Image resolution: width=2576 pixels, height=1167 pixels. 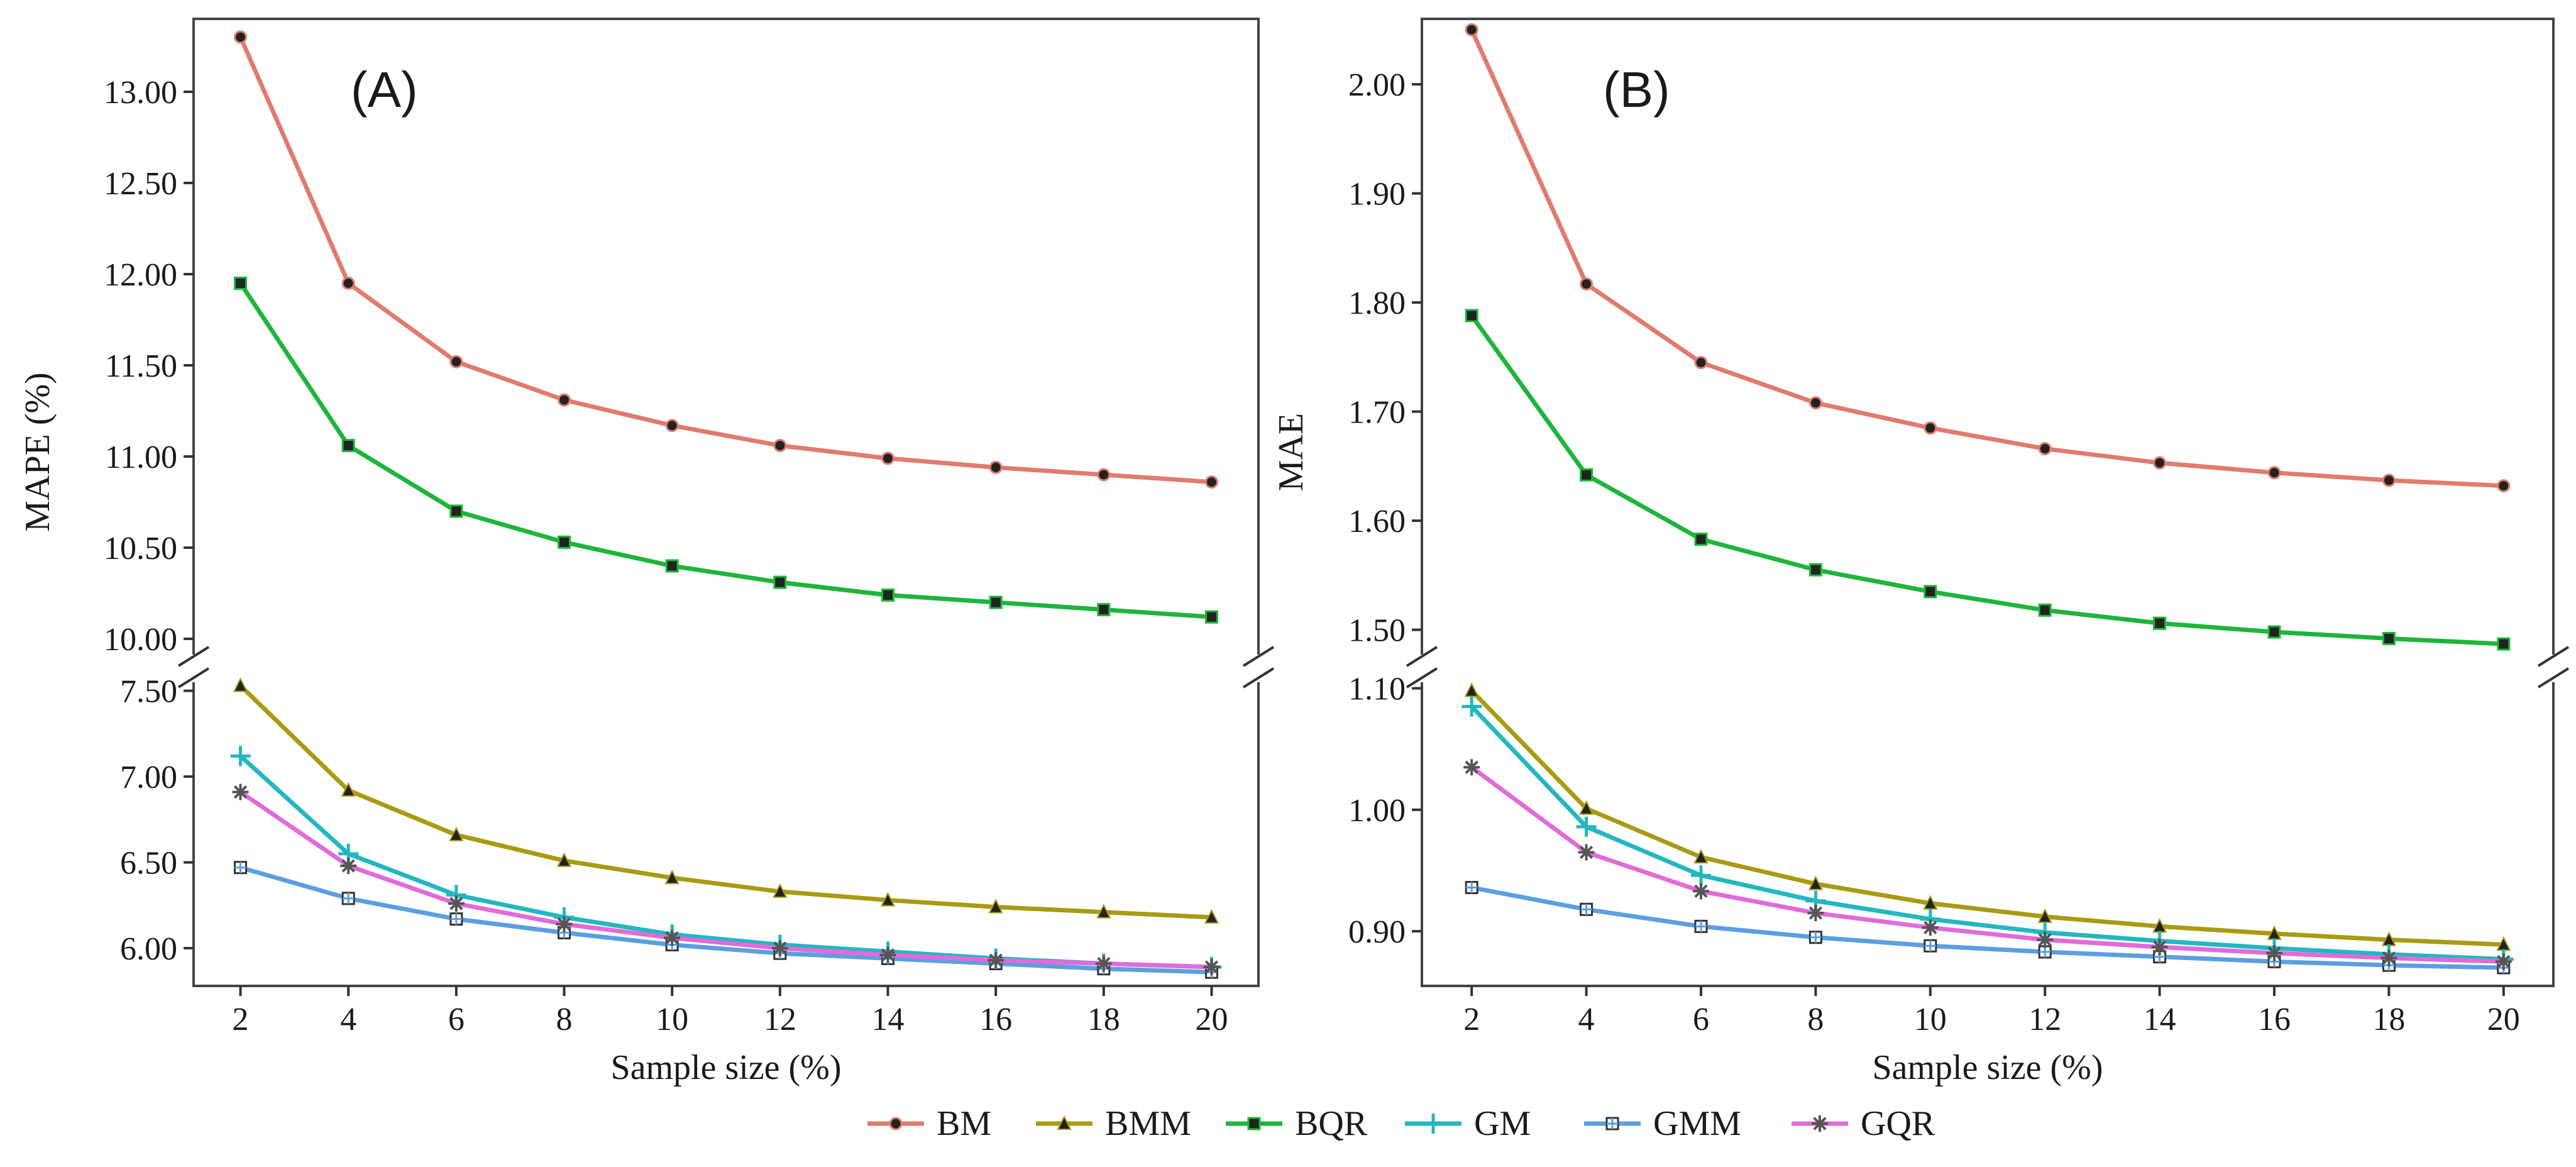 I want to click on y-tick-label: 10.50, so click(x=140, y=549).